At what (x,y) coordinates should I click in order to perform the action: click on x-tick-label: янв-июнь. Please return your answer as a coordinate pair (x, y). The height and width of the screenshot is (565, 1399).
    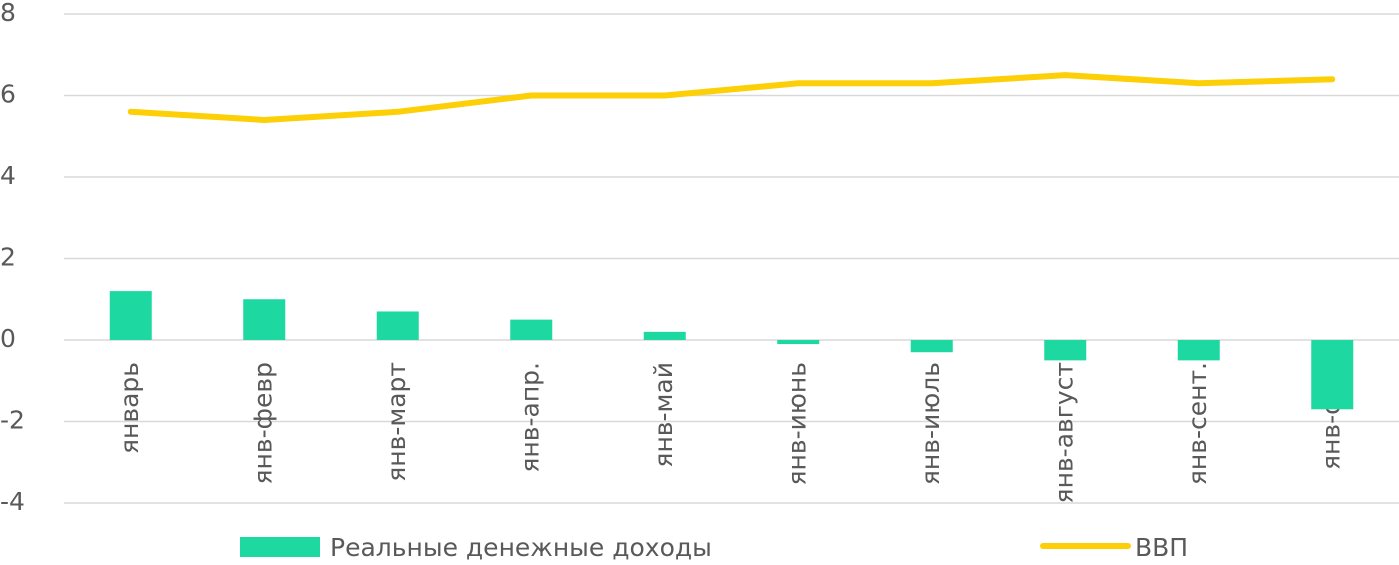
    Looking at the image, I should click on (796, 424).